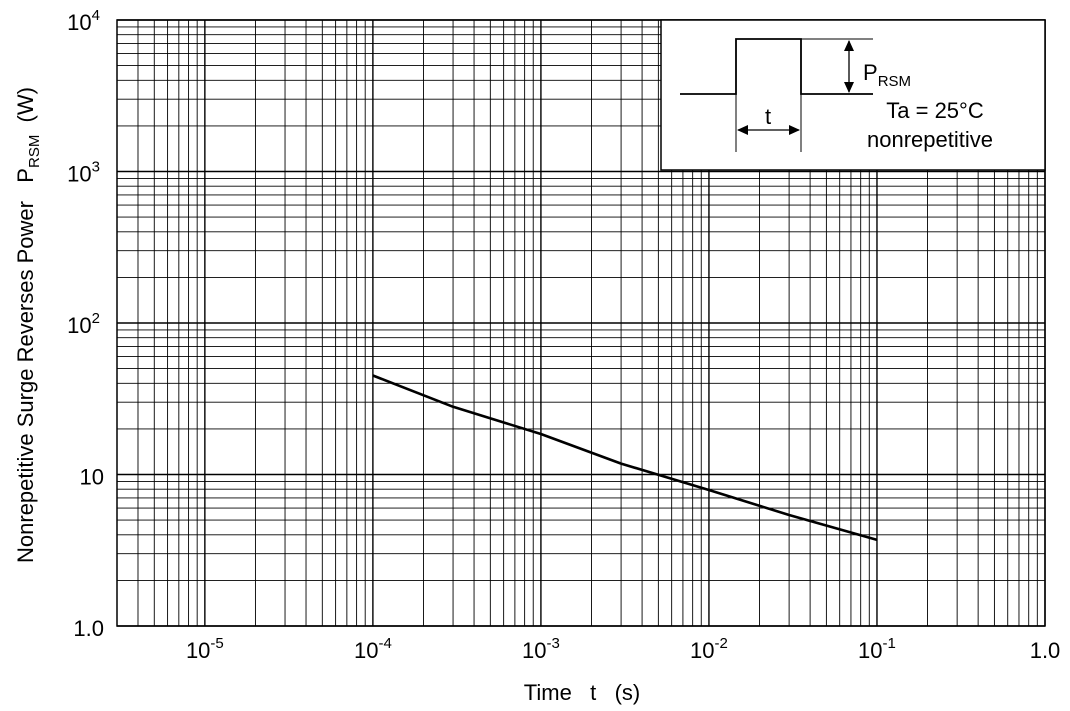 This screenshot has width=1070, height=711. What do you see at coordinates (96, 15) in the screenshot?
I see `y-tick-exponent: 4` at bounding box center [96, 15].